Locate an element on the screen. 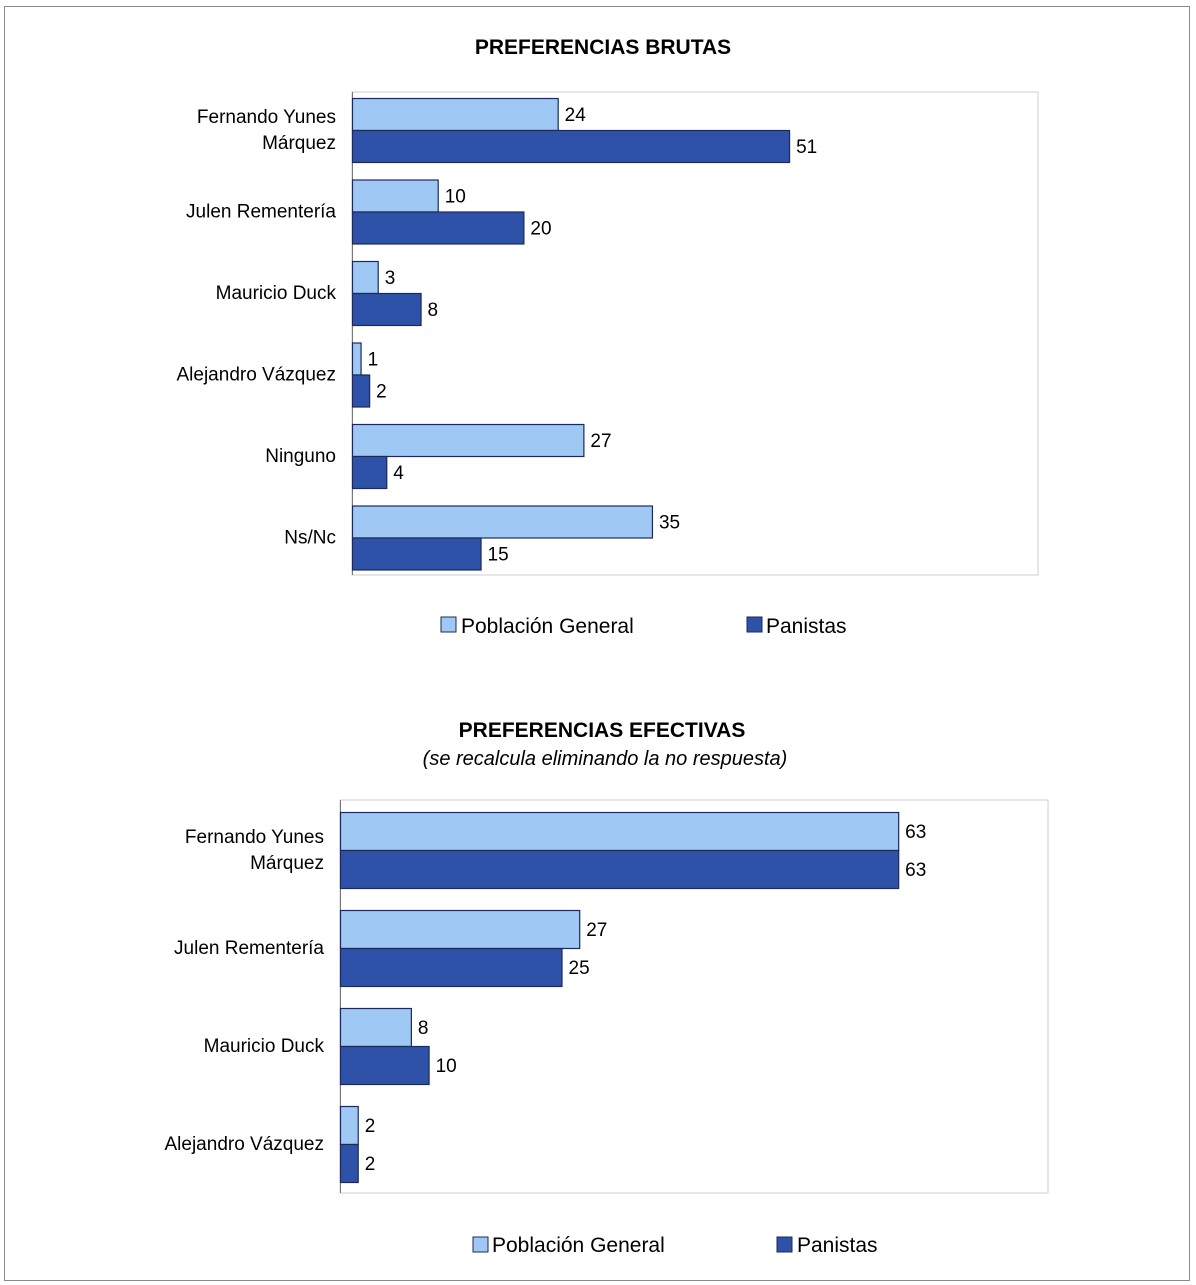 This screenshot has width=1196, height=1285. chart-1-data-label-poblacion: 3 is located at coordinates (390, 278).